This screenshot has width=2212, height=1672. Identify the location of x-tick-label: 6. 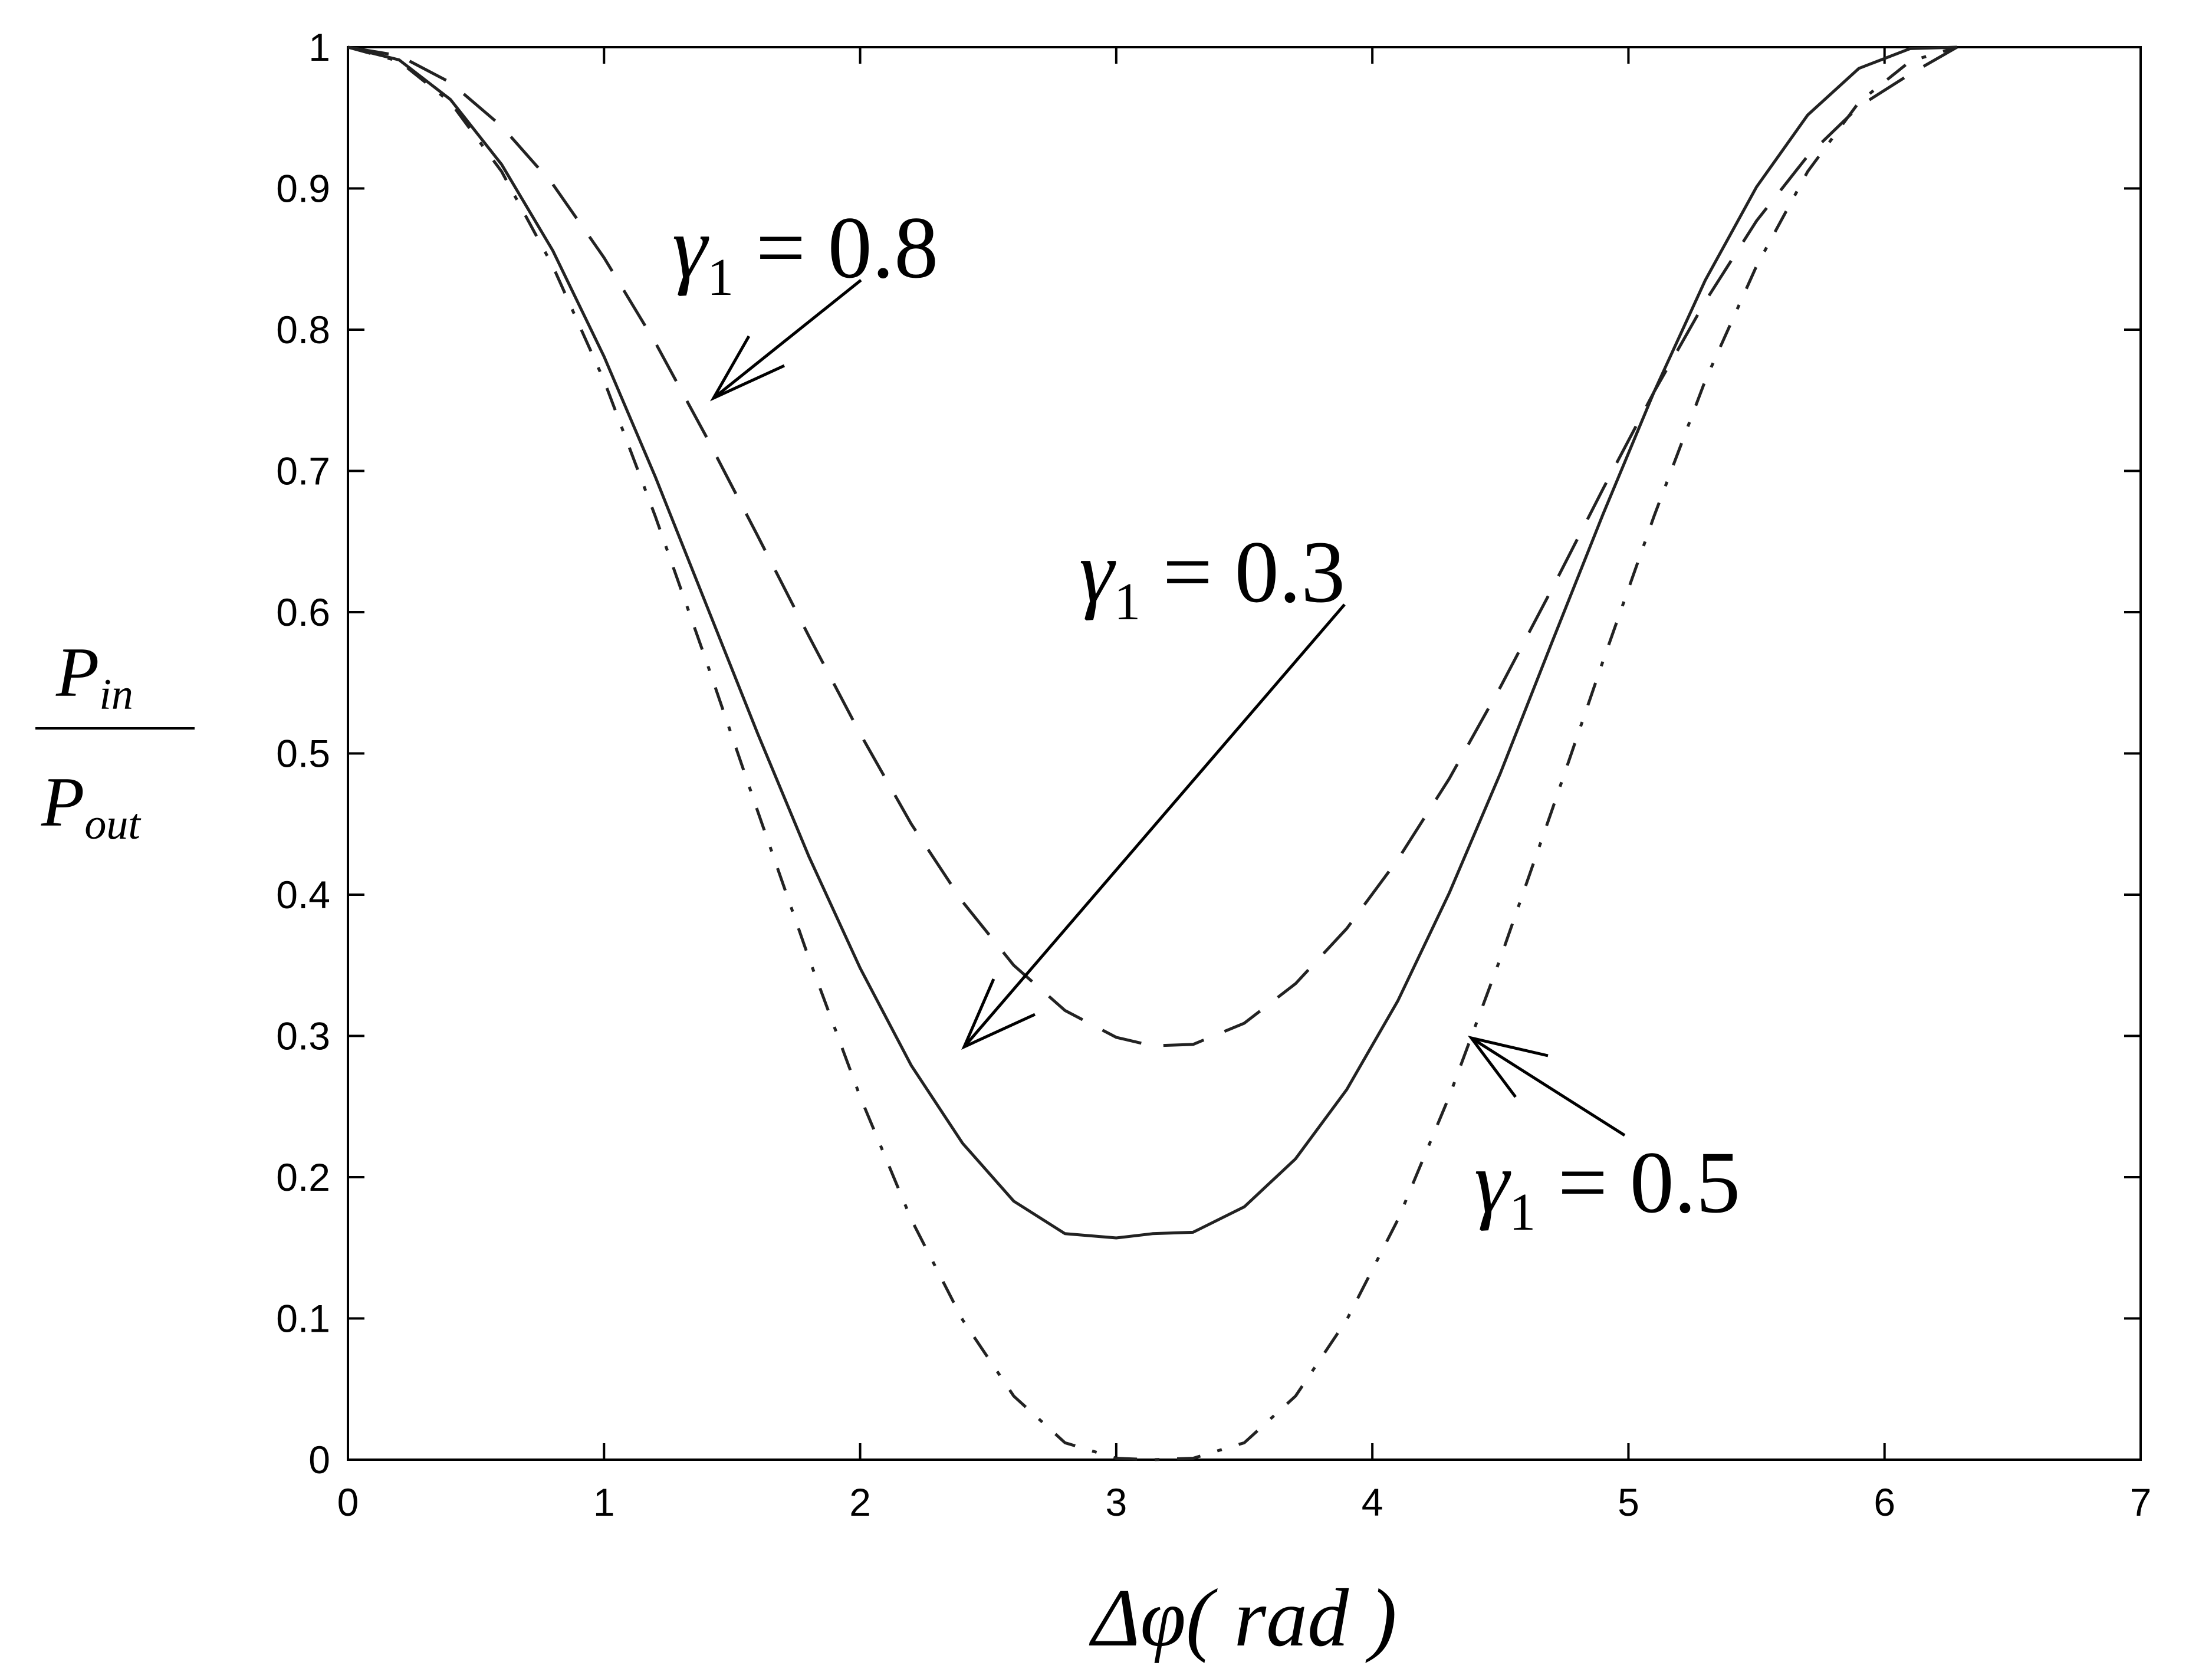
(1885, 1502).